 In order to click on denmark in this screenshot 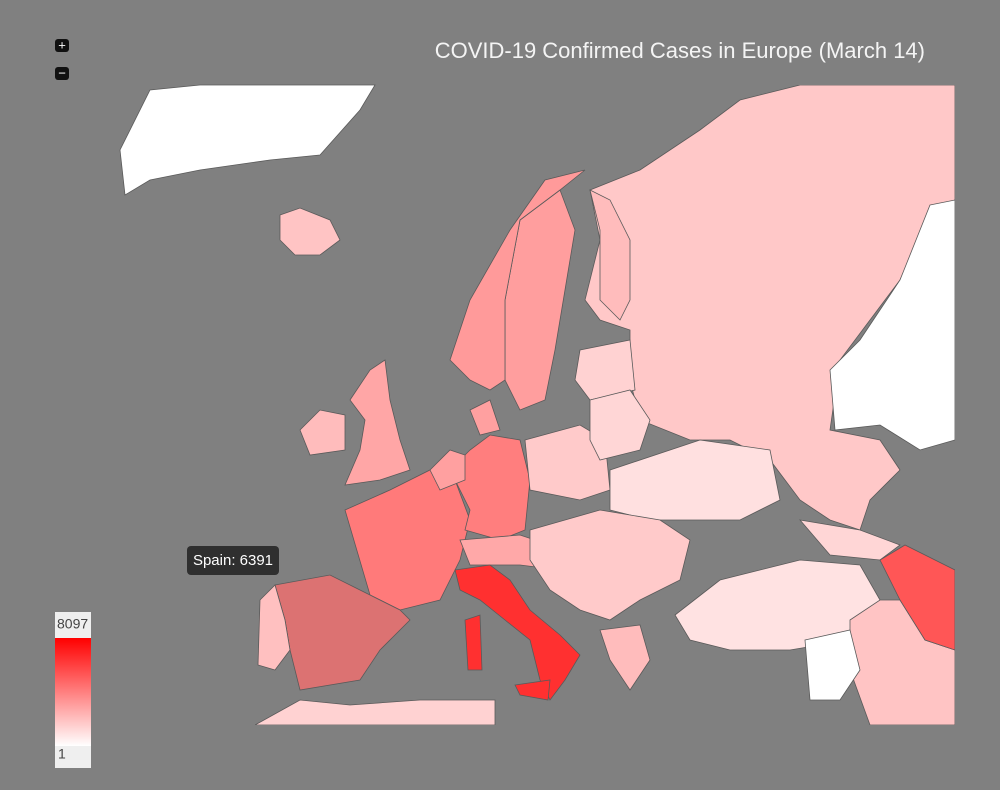, I will do `click(485, 417)`.